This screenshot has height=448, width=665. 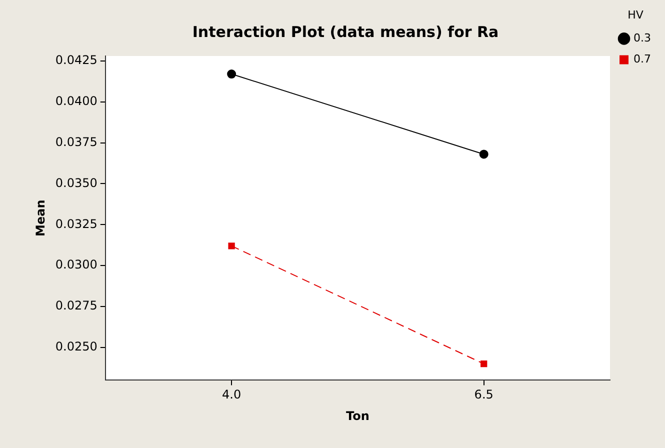 I want to click on chart-title: Interaction Plot (data means) for Ra, so click(x=345, y=31).